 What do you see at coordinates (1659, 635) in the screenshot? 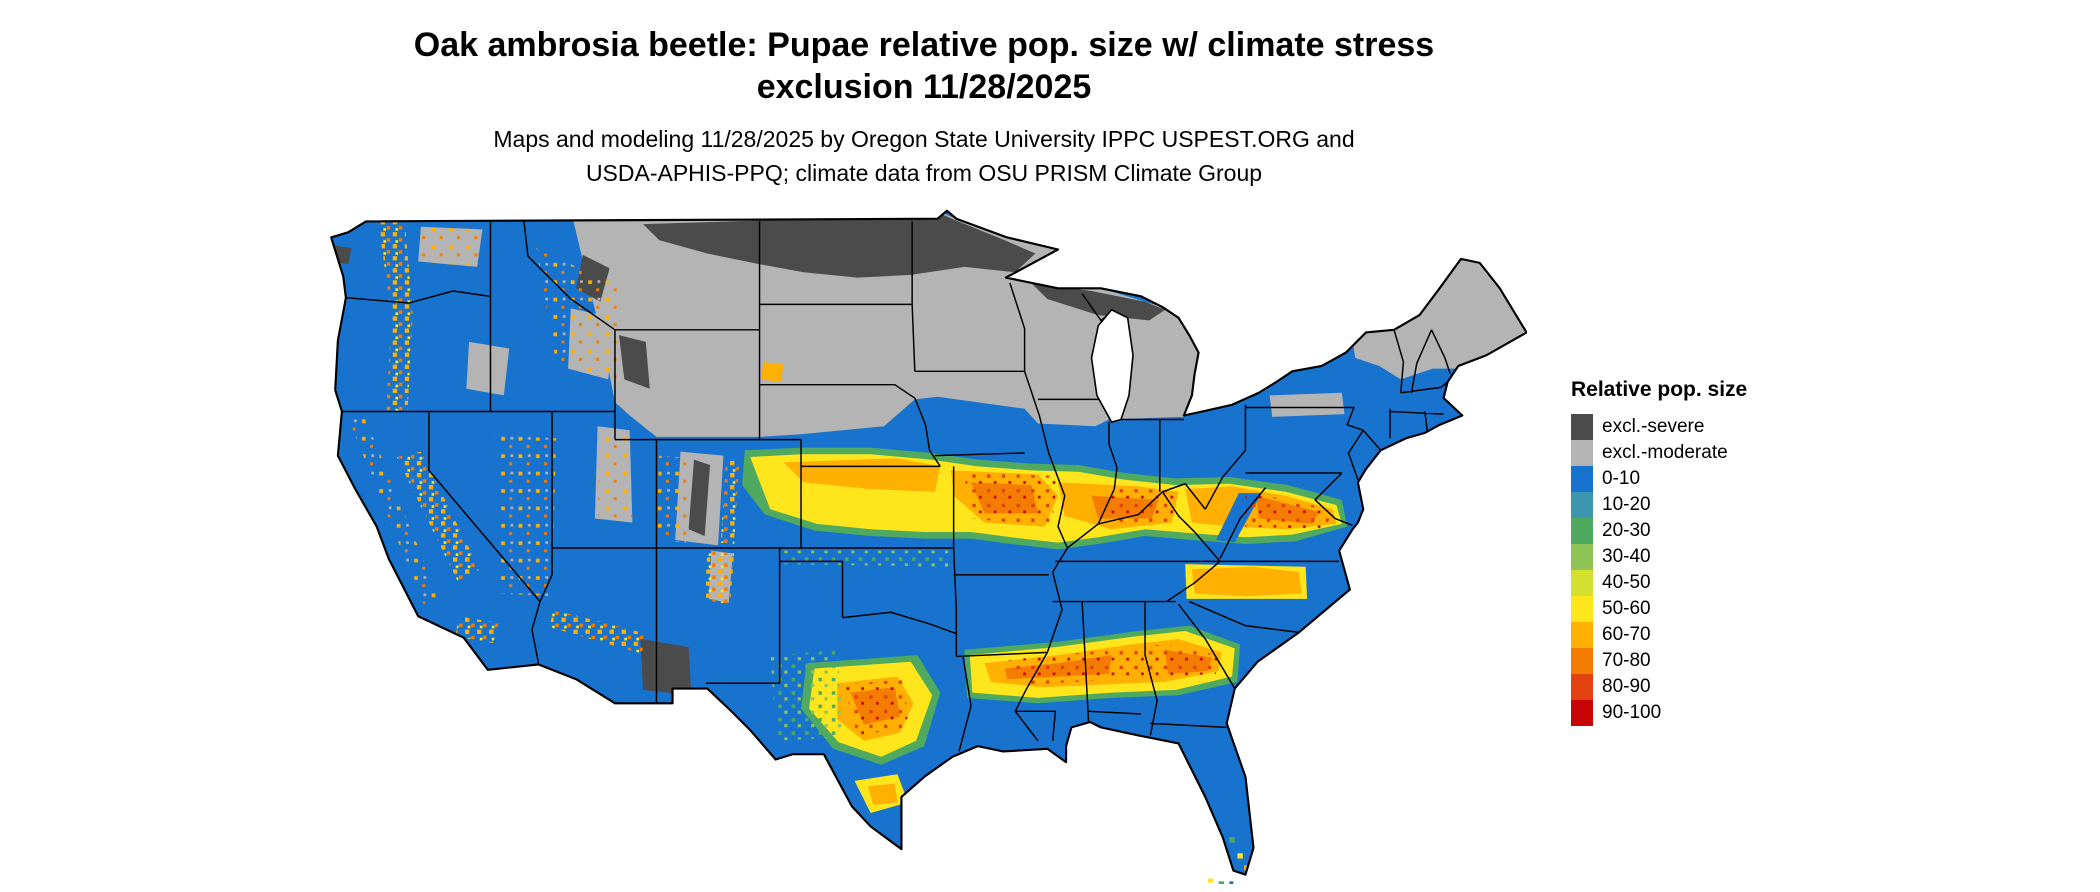
I see `legend-item: 60-70` at bounding box center [1659, 635].